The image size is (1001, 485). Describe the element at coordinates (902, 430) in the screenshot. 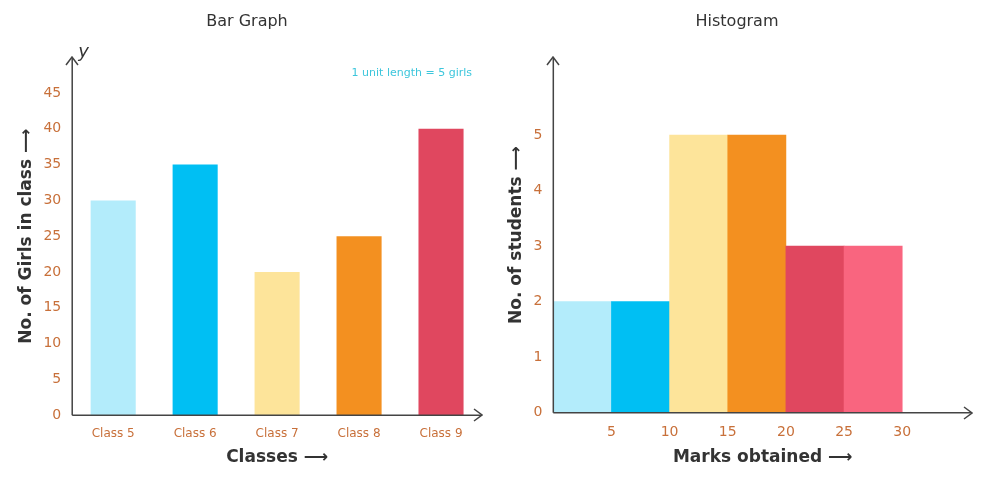

I see `x-tick-label: 30` at that location.